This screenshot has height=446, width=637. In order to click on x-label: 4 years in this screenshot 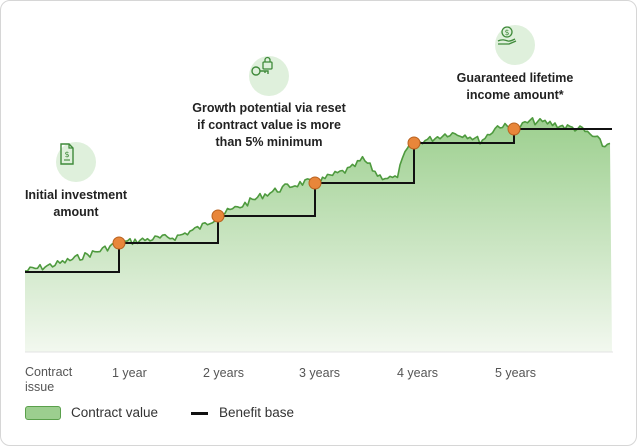, I will do `click(417, 373)`.